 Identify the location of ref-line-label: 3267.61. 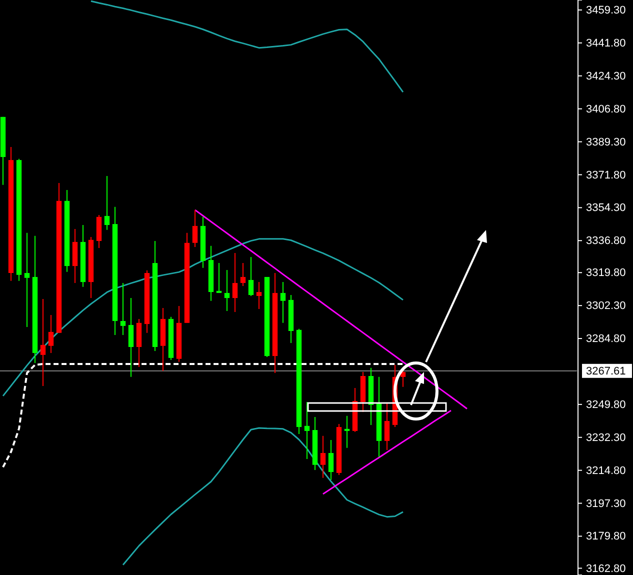
(606, 372).